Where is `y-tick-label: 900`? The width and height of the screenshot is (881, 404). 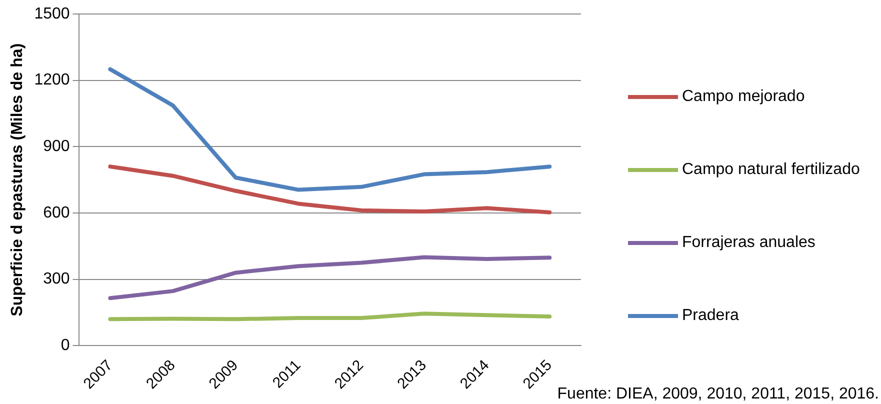 y-tick-label: 900 is located at coordinates (56, 147).